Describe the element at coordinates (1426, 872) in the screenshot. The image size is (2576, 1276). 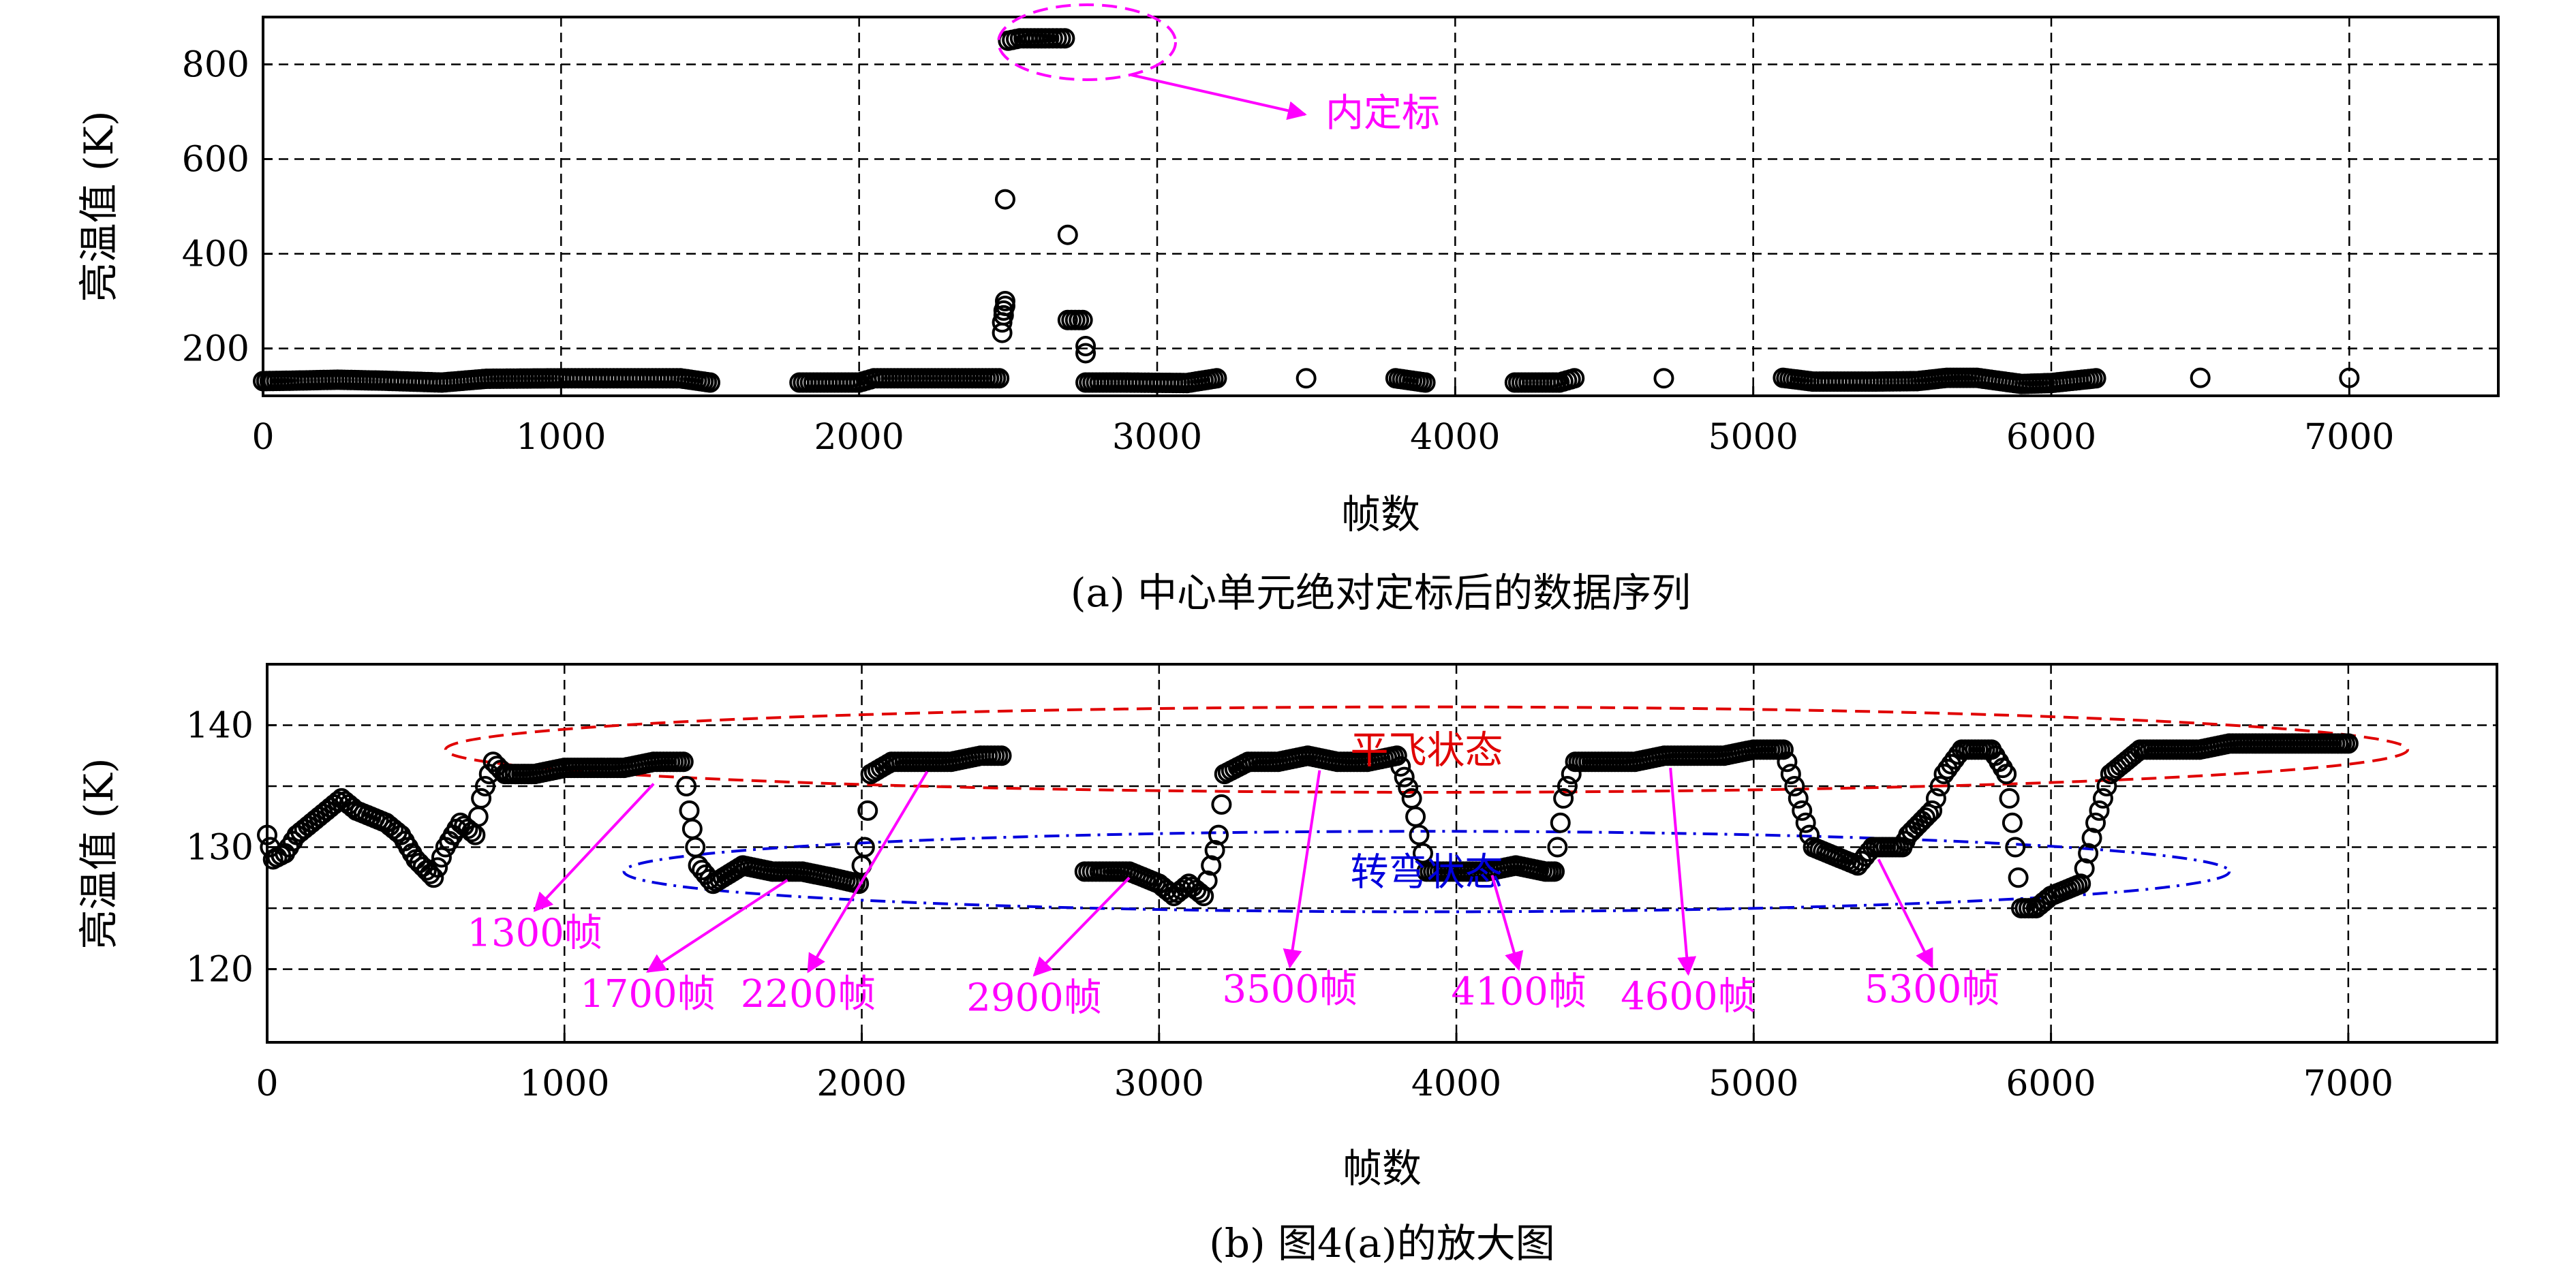
I see `turning-label: 转弯状态` at that location.